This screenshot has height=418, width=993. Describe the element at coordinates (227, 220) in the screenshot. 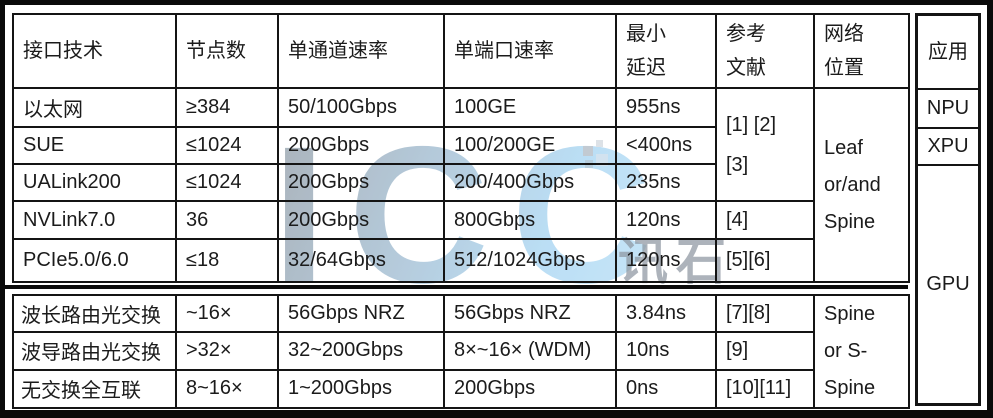

I see `cell-nodes: 36` at that location.